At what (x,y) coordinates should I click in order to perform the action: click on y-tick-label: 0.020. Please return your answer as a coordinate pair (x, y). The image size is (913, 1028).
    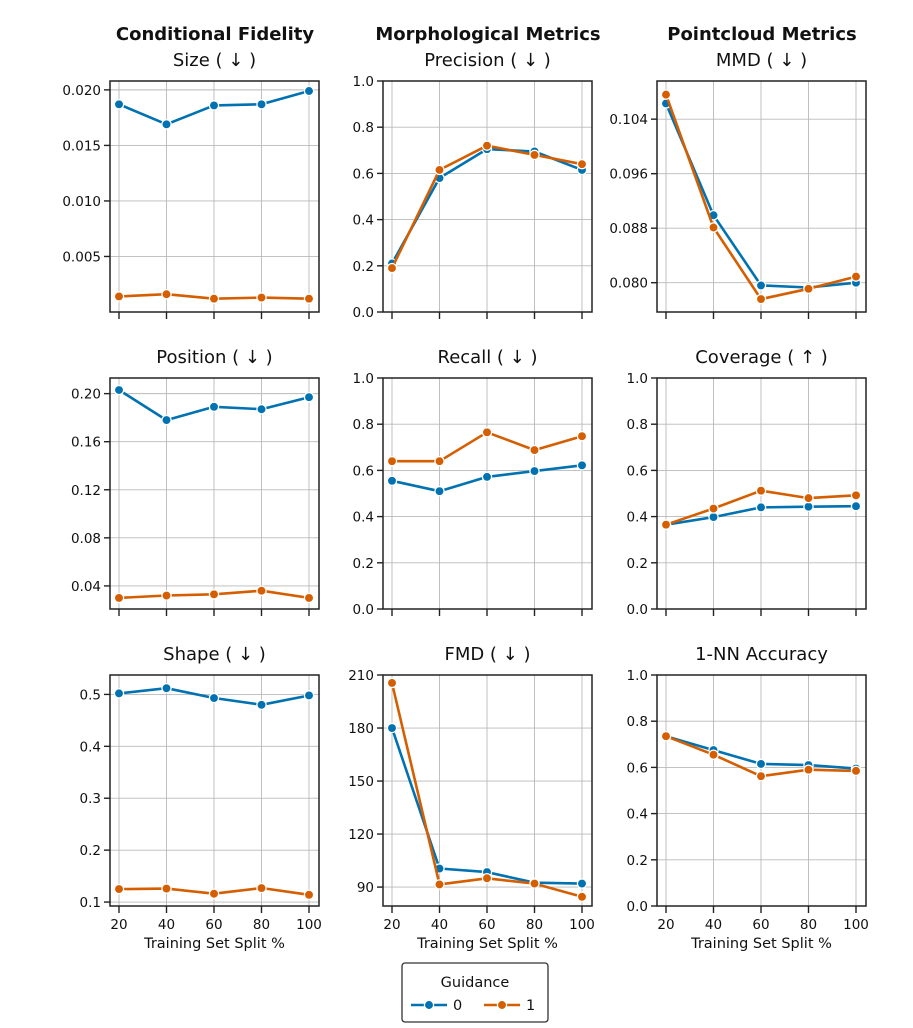
    Looking at the image, I should click on (81, 91).